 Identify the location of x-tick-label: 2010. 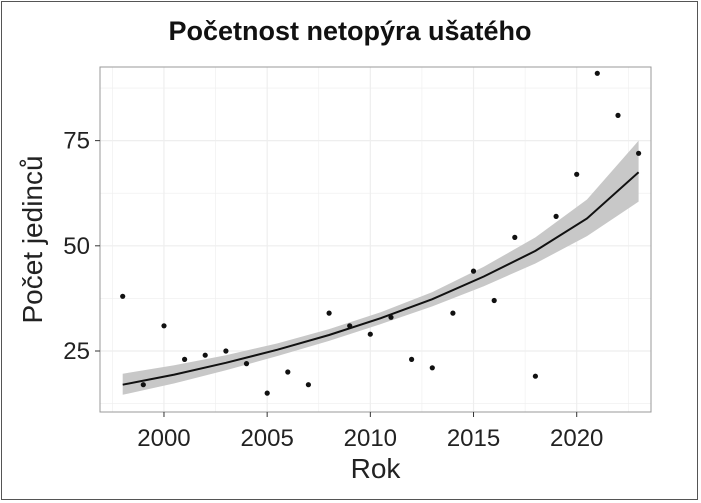
(370, 438).